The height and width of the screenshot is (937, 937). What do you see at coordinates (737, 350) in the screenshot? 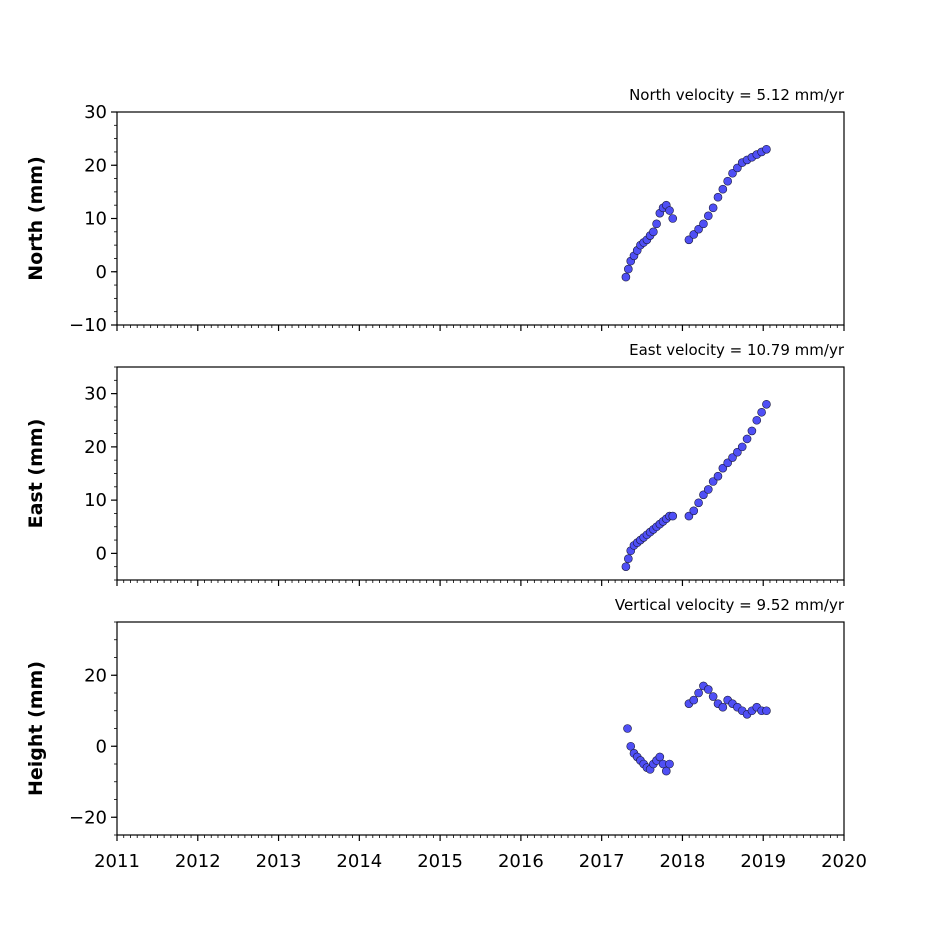
I see `east-velocity-annotation: East velocity = 10.79 mm/yr` at bounding box center [737, 350].